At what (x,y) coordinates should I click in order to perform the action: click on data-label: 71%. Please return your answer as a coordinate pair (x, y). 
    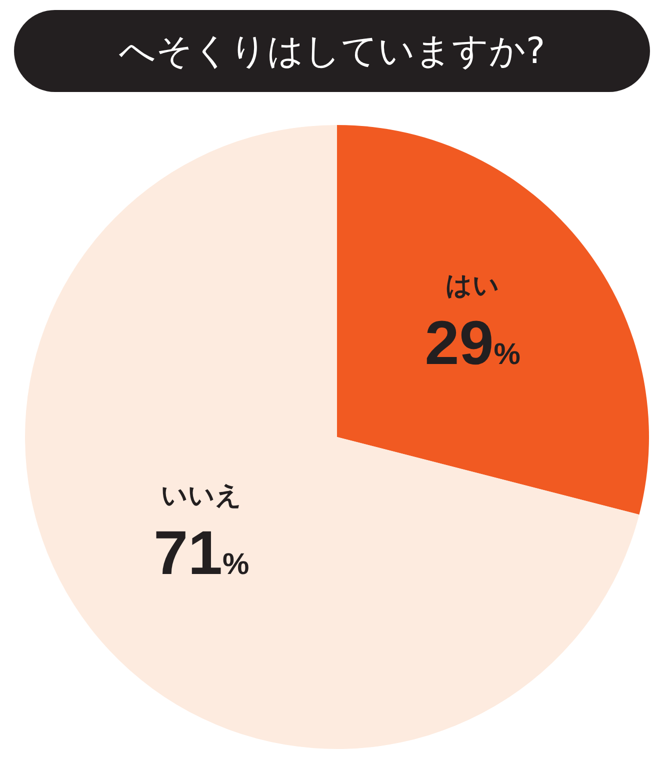
    Looking at the image, I should click on (202, 553).